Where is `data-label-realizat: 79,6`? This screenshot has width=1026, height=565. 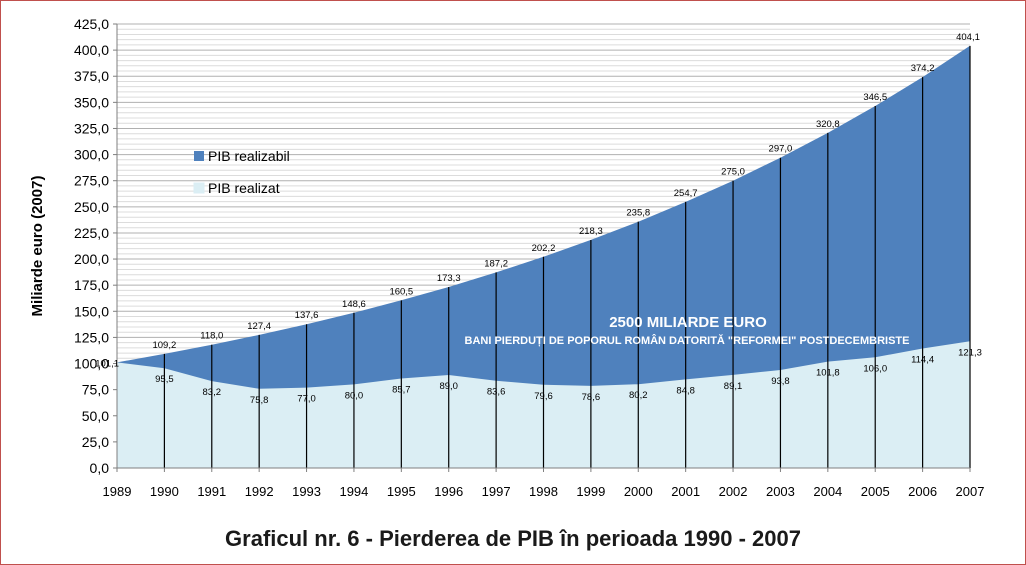
data-label-realizat: 79,6 is located at coordinates (543, 396).